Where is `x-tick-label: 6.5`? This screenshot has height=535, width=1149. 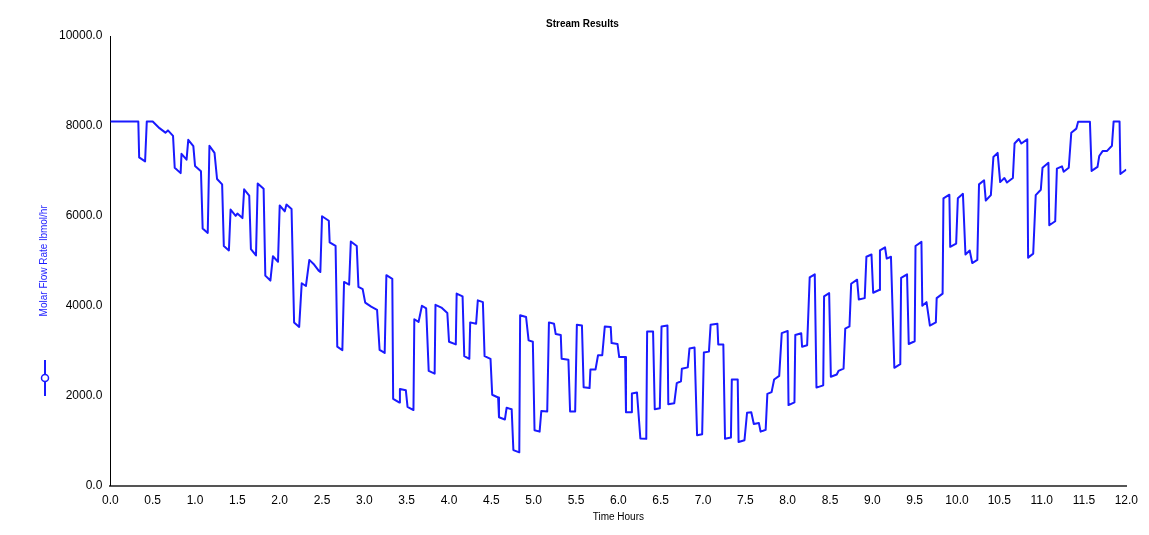 x-tick-label: 6.5 is located at coordinates (661, 500).